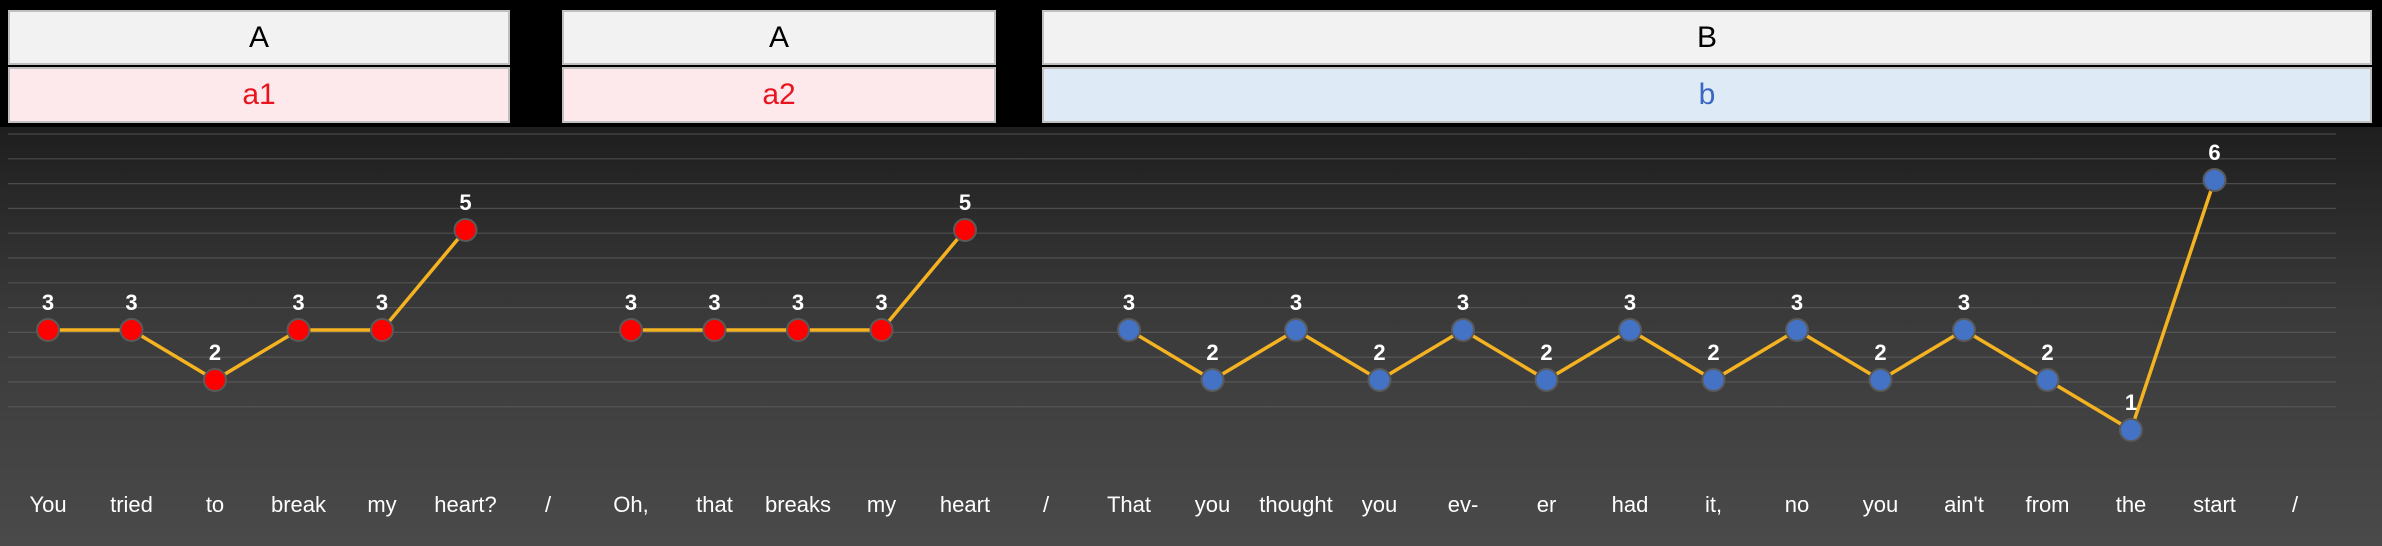  I want to click on lyric-word: had, so click(1630, 504).